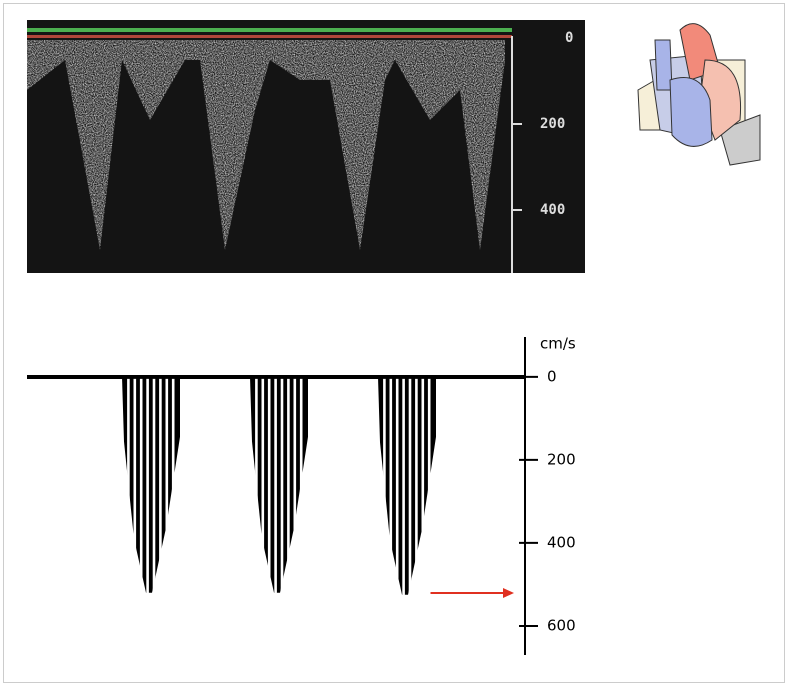 The width and height of the screenshot is (788, 690). What do you see at coordinates (558, 344) in the screenshot?
I see `axis-label: cm/s` at bounding box center [558, 344].